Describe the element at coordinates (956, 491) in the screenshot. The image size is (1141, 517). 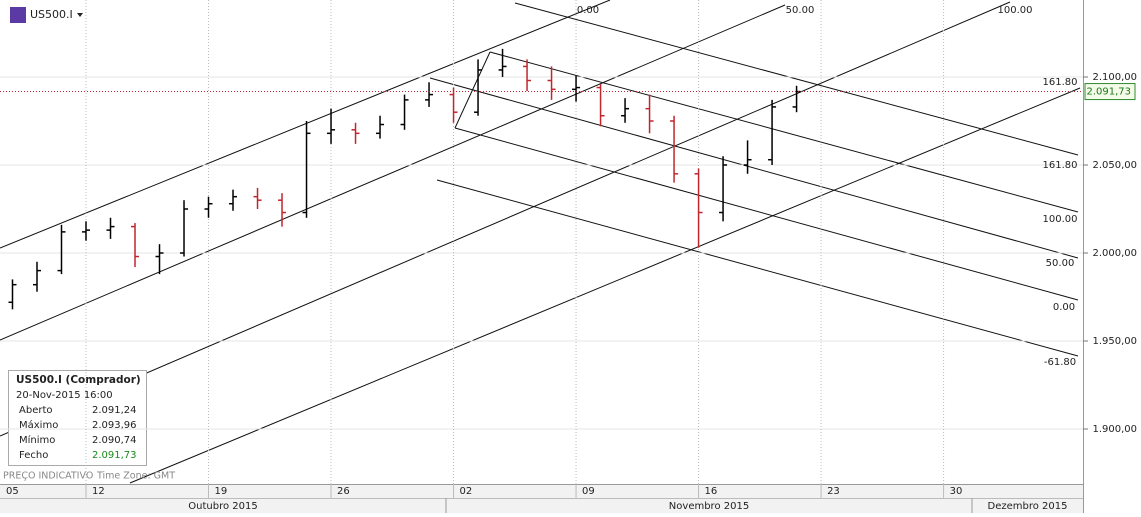
I see `x-tick-label: 30` at that location.